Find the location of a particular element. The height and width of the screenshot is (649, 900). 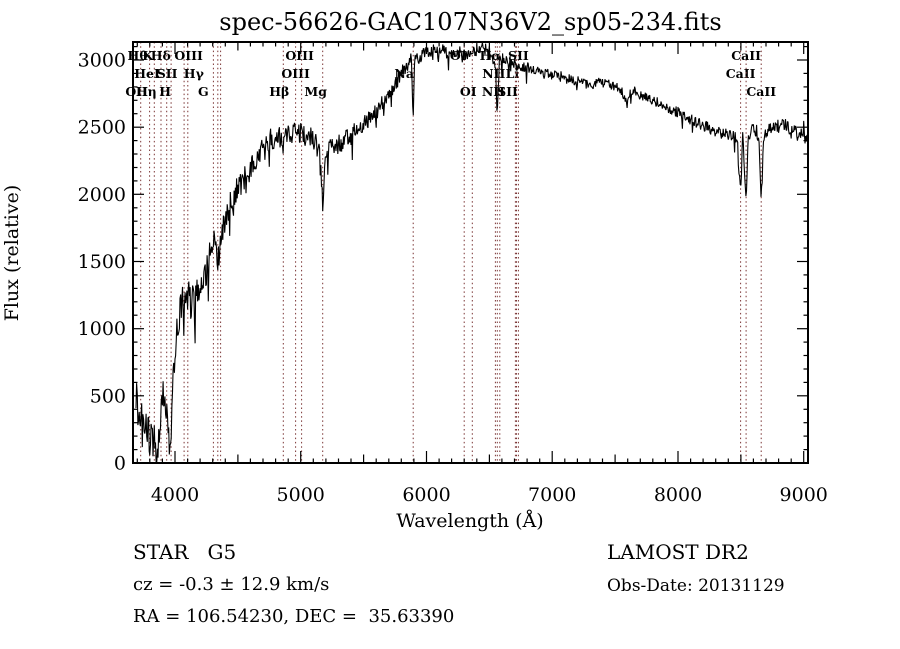

x-tick-label: 9000 is located at coordinates (804, 495).